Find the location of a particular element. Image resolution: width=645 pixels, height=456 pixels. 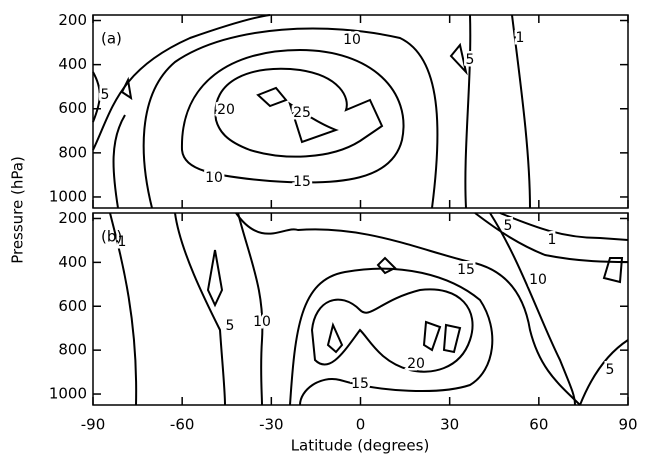

panel-label: (a) is located at coordinates (111, 39).